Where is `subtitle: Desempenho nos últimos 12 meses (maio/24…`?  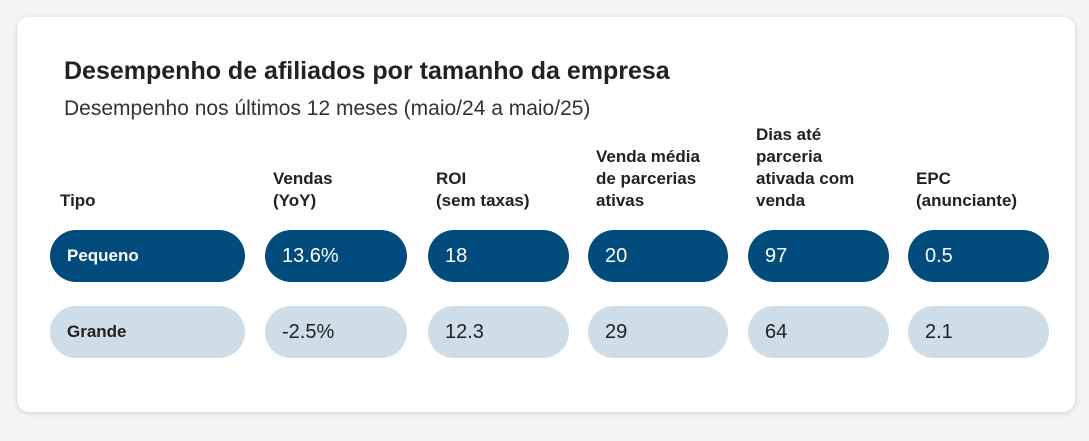 subtitle: Desempenho nos últimos 12 meses (maio/24… is located at coordinates (327, 108).